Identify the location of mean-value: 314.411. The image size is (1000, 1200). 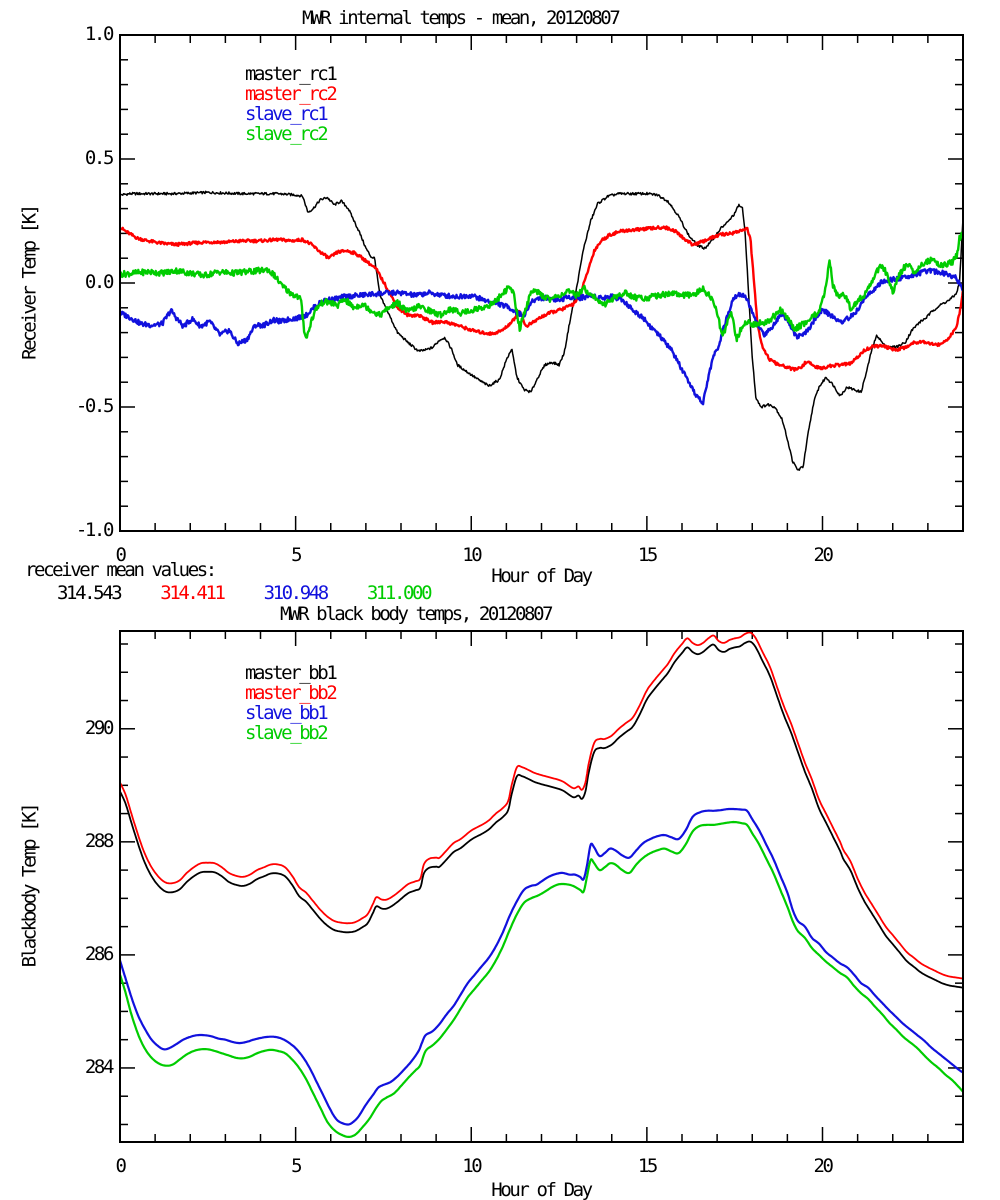
(193, 593).